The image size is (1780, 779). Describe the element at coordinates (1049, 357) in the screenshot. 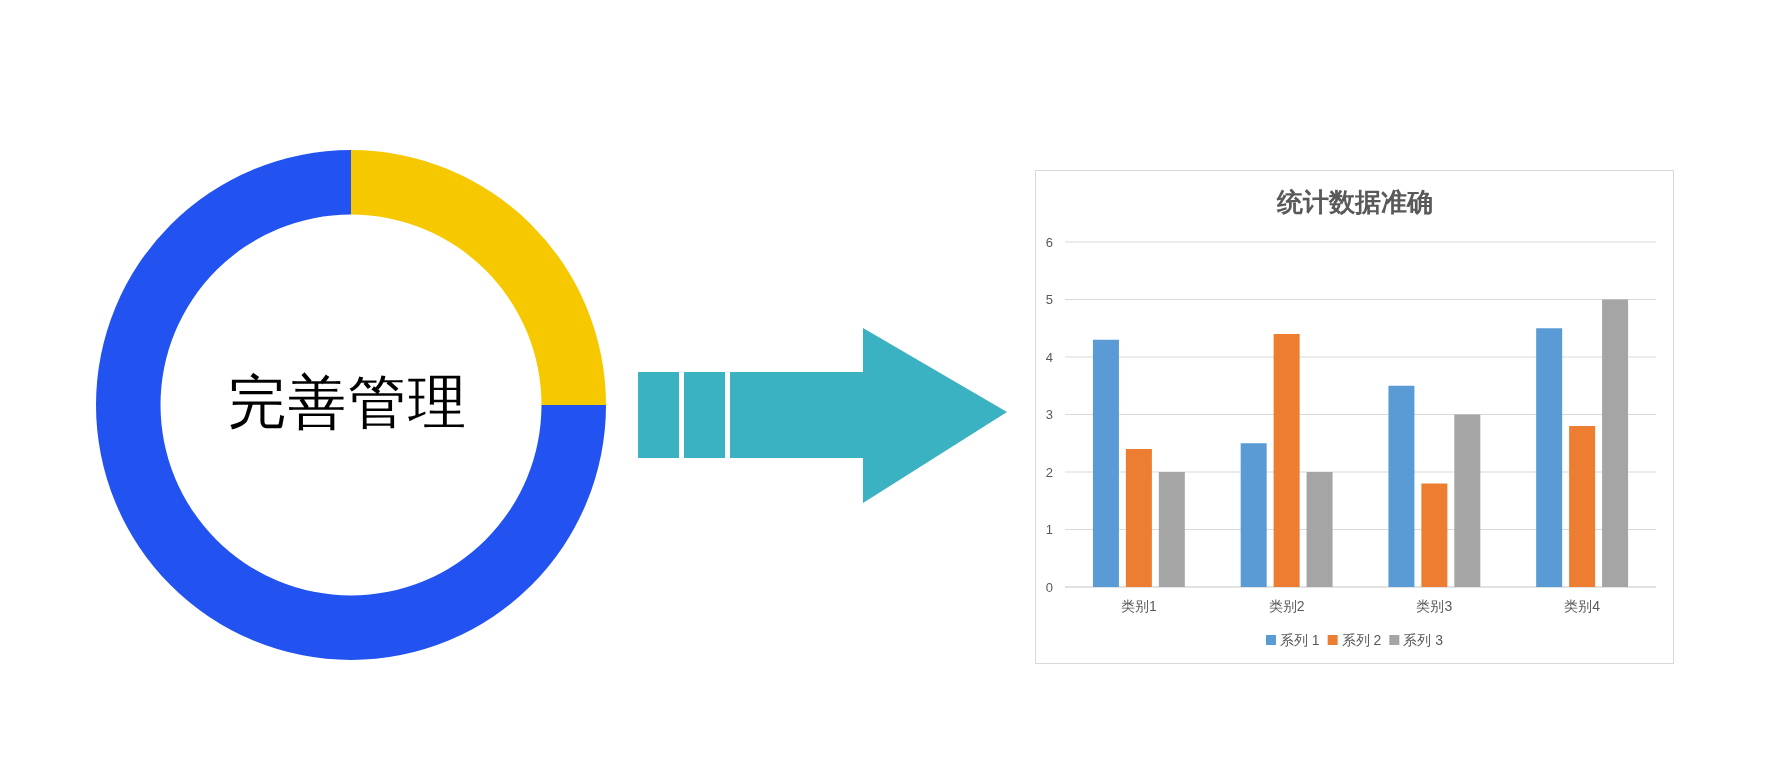

I see `y-tick-label: 4` at that location.